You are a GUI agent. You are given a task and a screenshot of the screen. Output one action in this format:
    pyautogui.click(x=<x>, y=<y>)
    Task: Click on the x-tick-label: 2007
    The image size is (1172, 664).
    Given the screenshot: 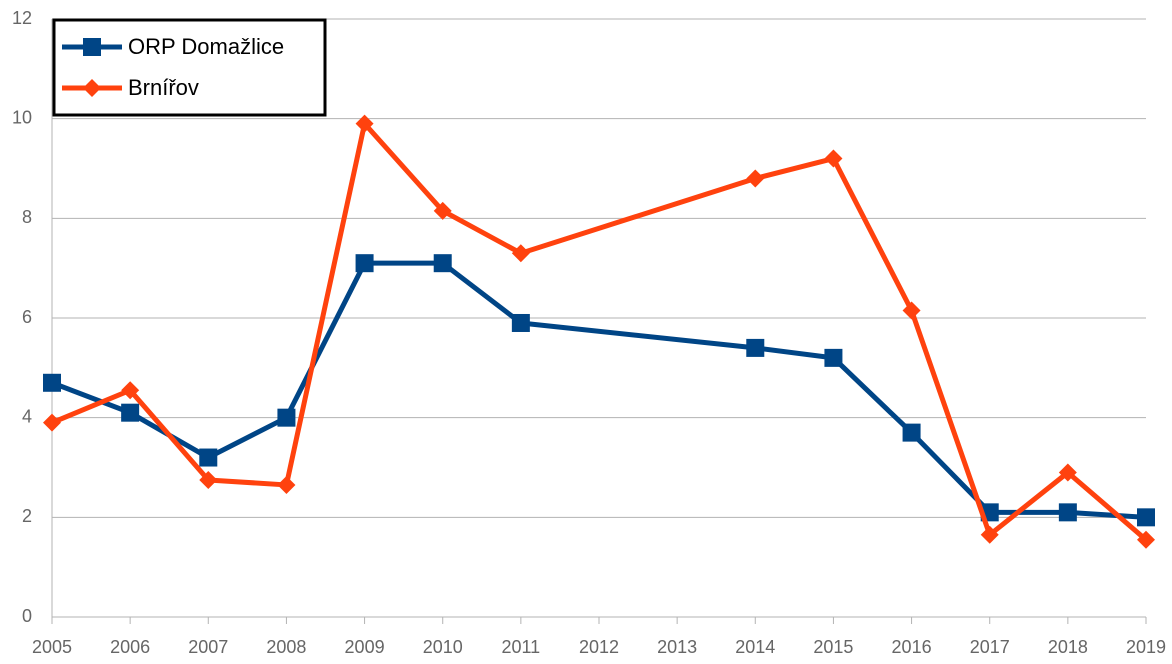 What is the action you would take?
    pyautogui.click(x=208, y=647)
    